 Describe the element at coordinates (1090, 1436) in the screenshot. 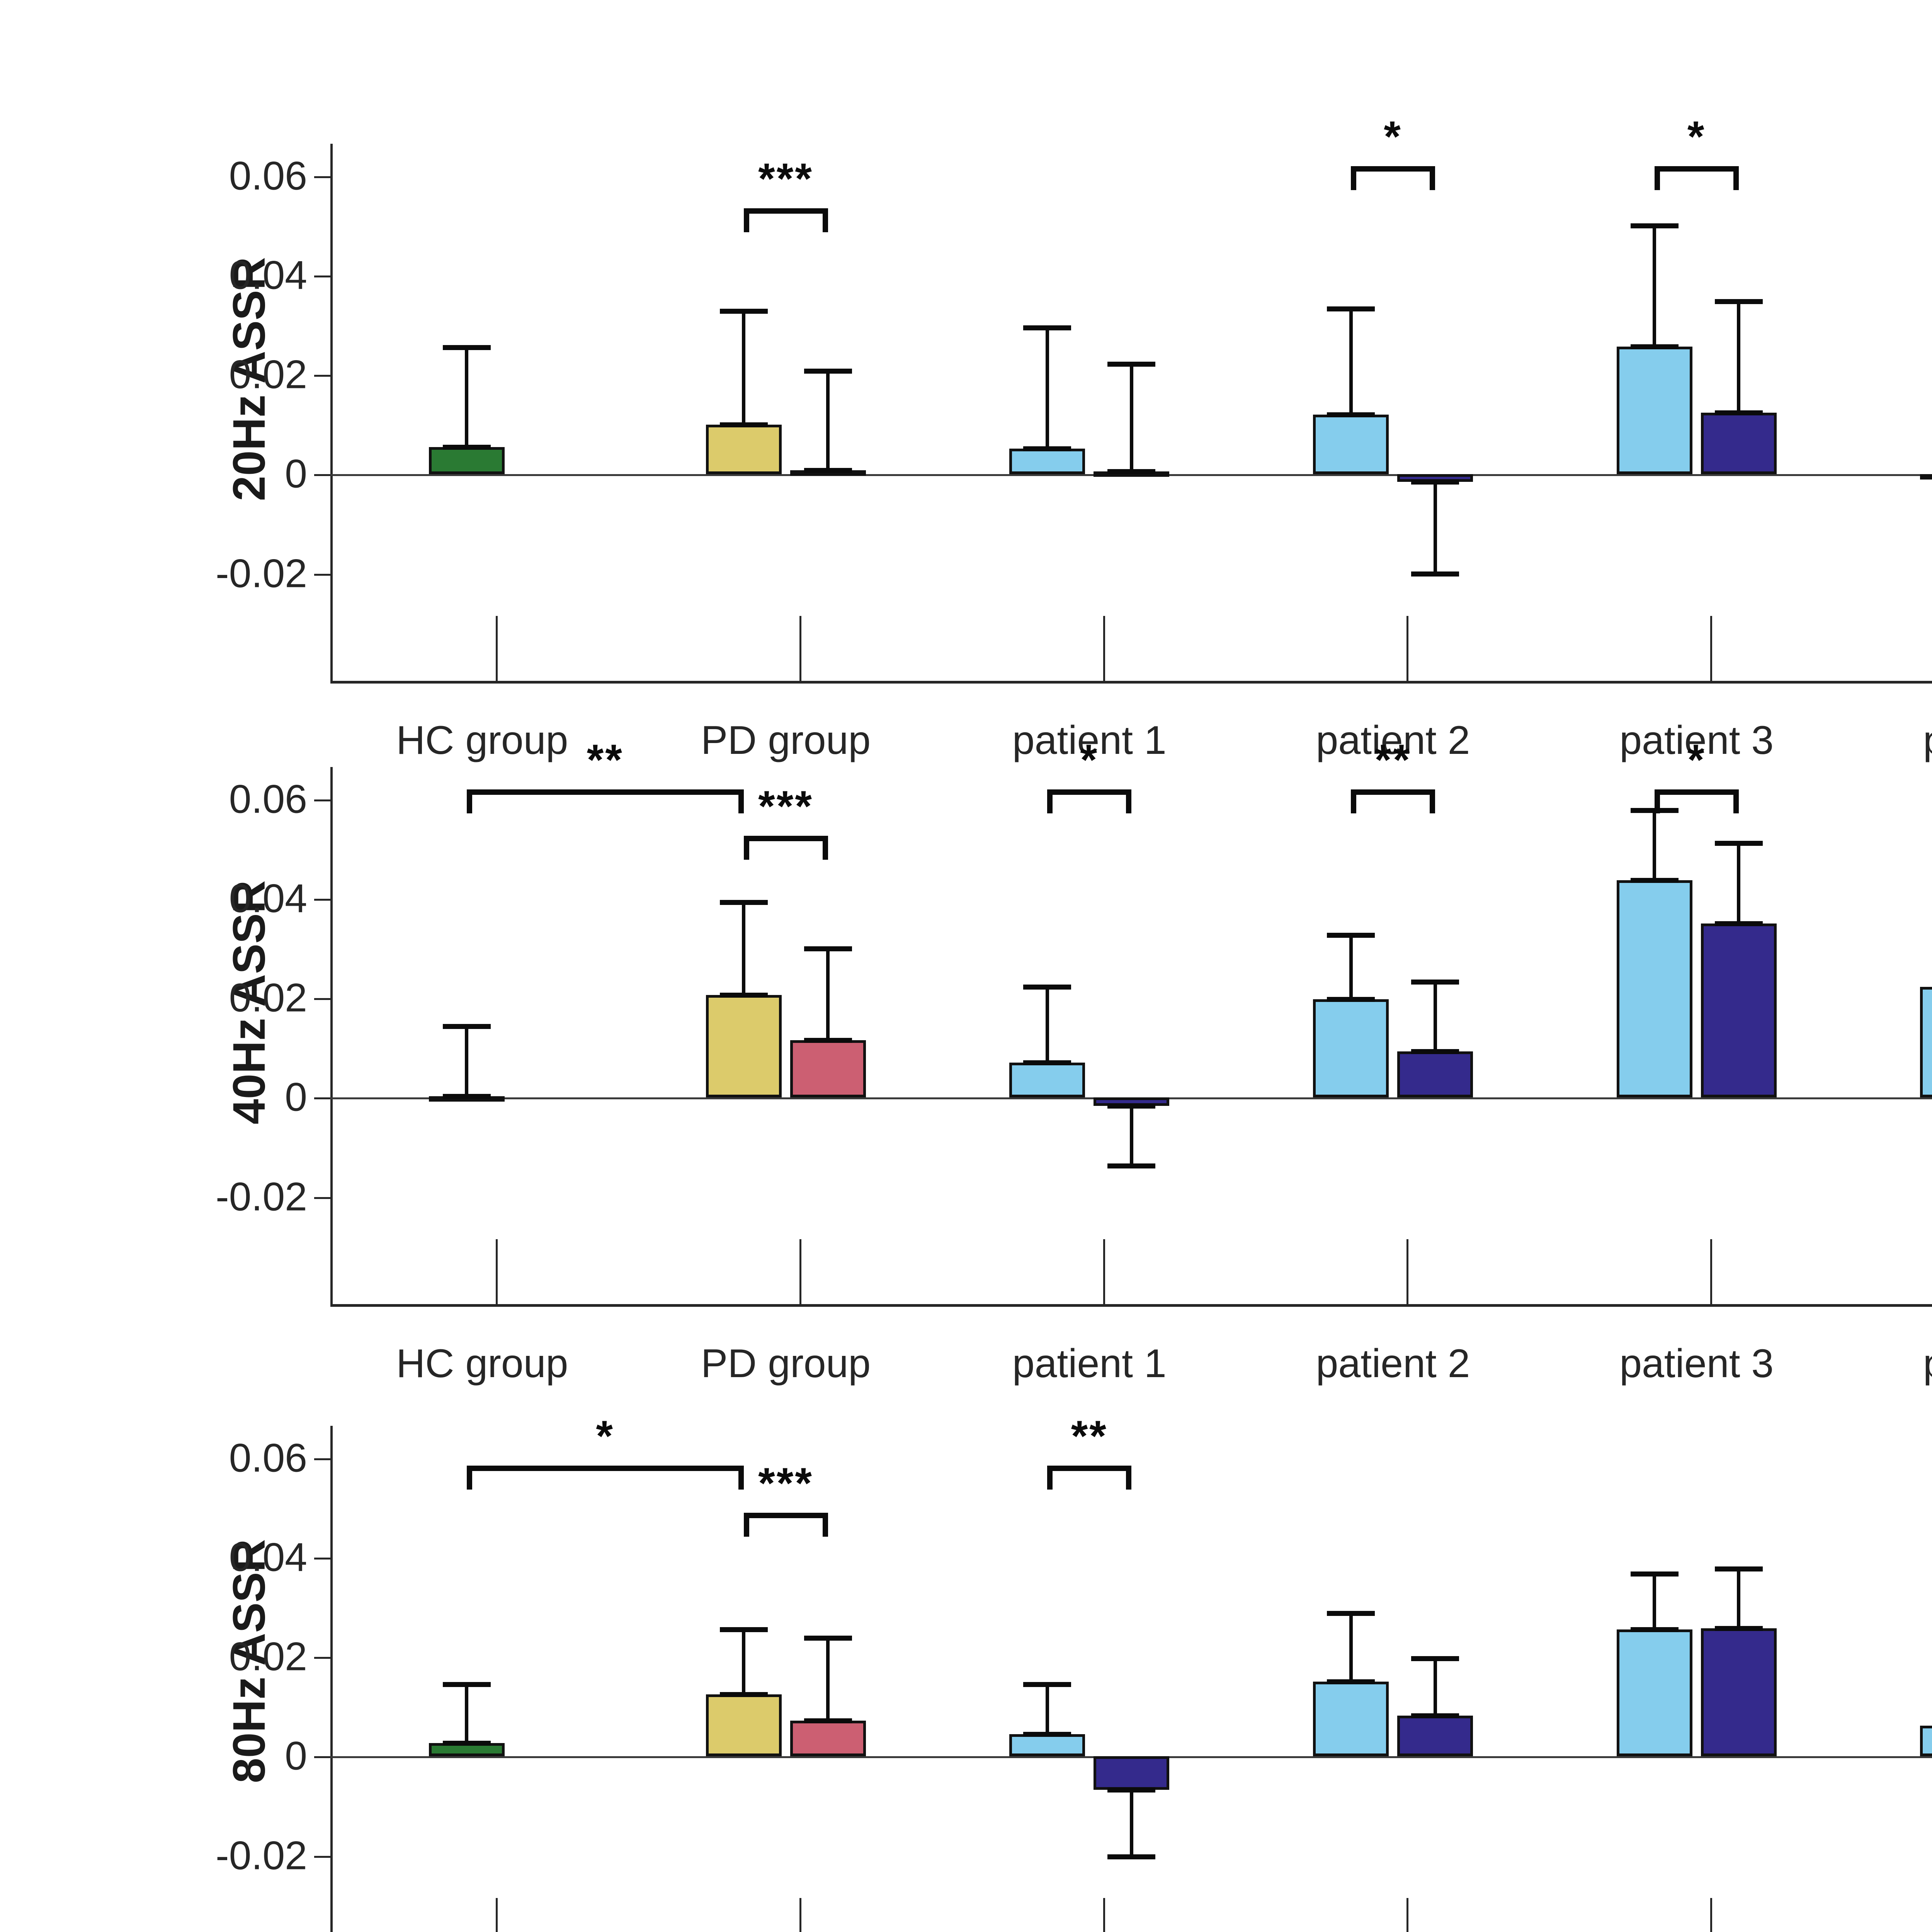

I see `significance-stars: **` at that location.